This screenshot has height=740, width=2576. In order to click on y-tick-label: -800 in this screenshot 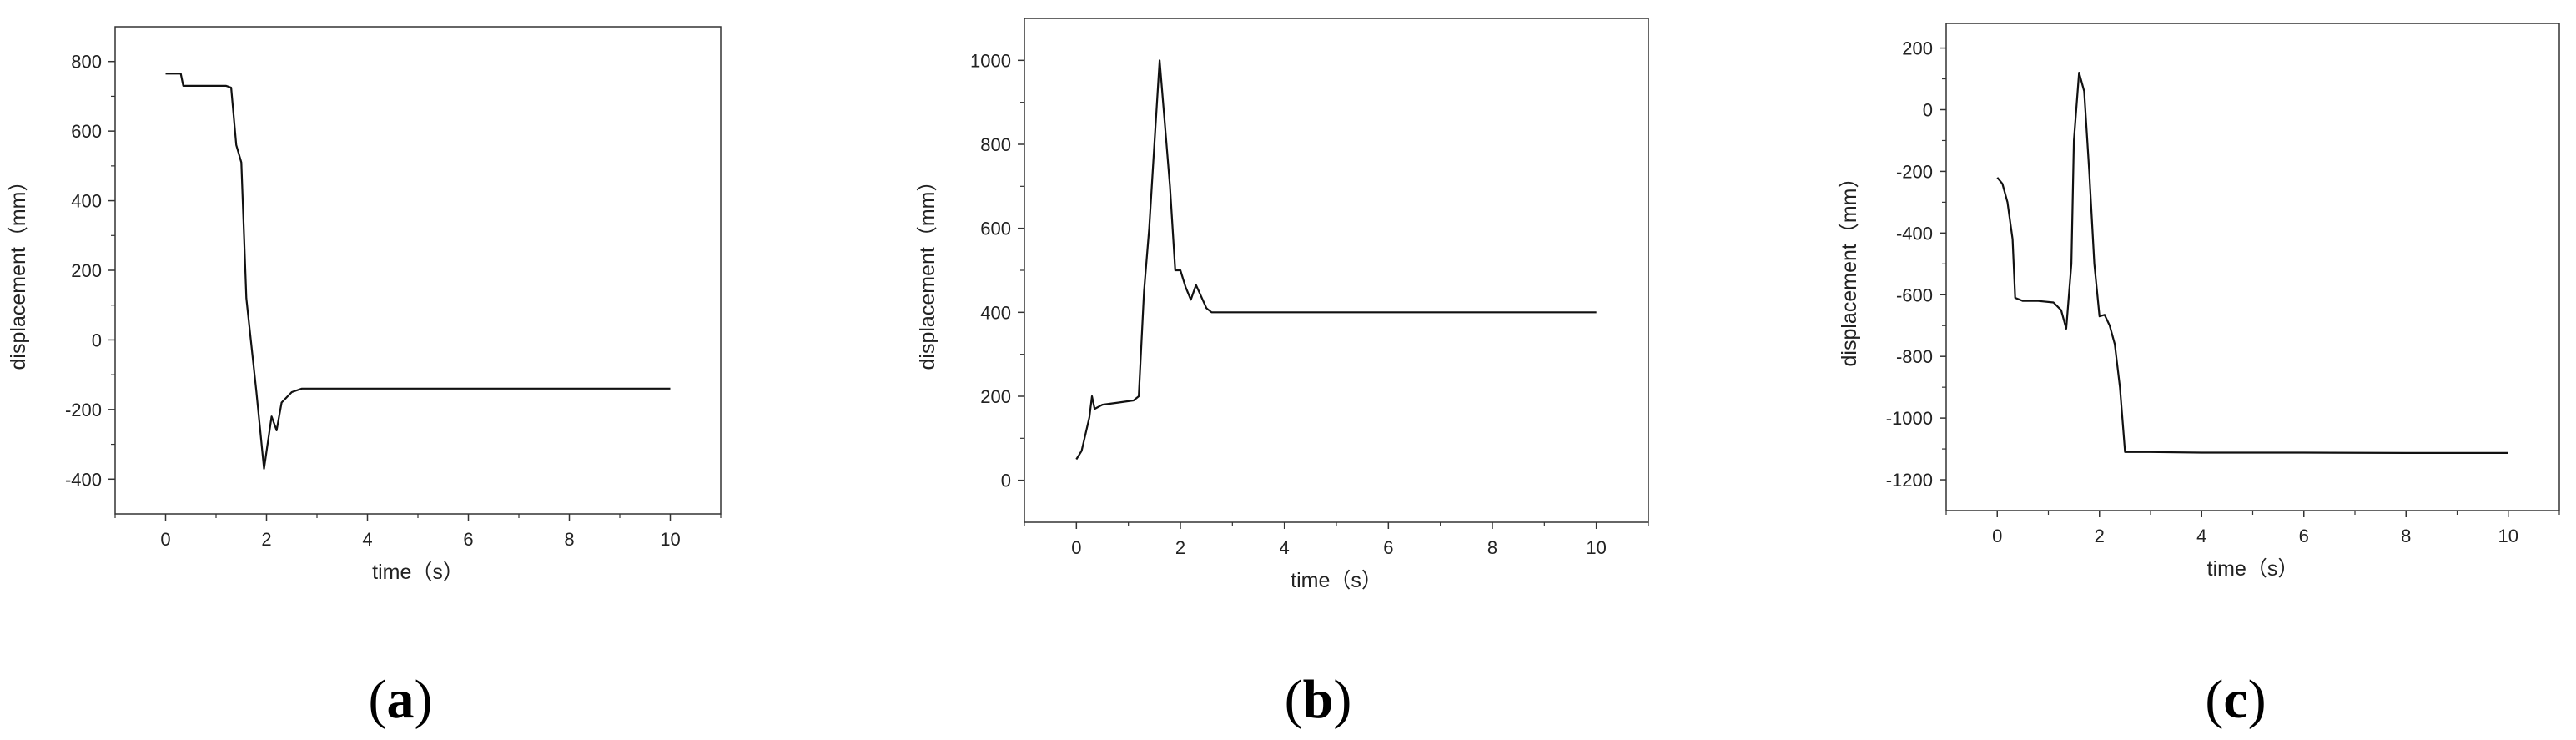, I will do `click(1914, 356)`.